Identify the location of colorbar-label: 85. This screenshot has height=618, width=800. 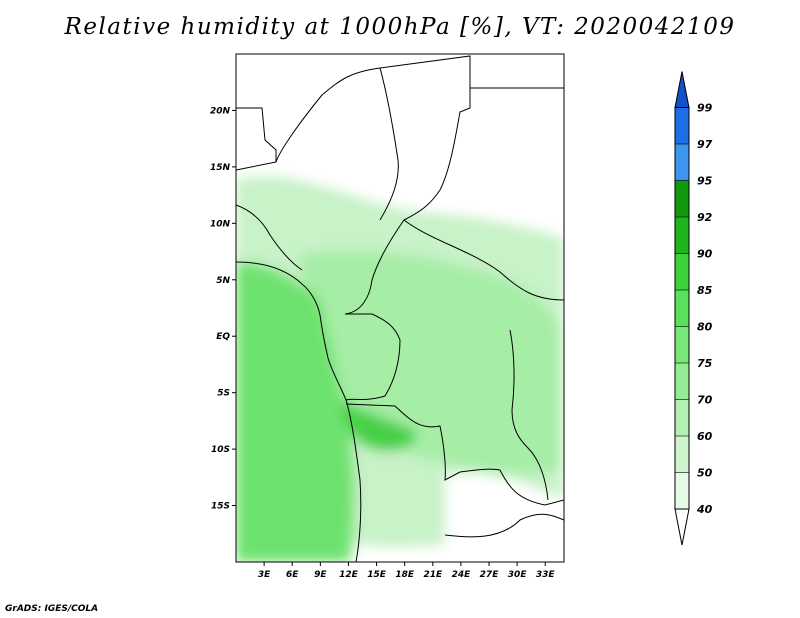
(705, 290).